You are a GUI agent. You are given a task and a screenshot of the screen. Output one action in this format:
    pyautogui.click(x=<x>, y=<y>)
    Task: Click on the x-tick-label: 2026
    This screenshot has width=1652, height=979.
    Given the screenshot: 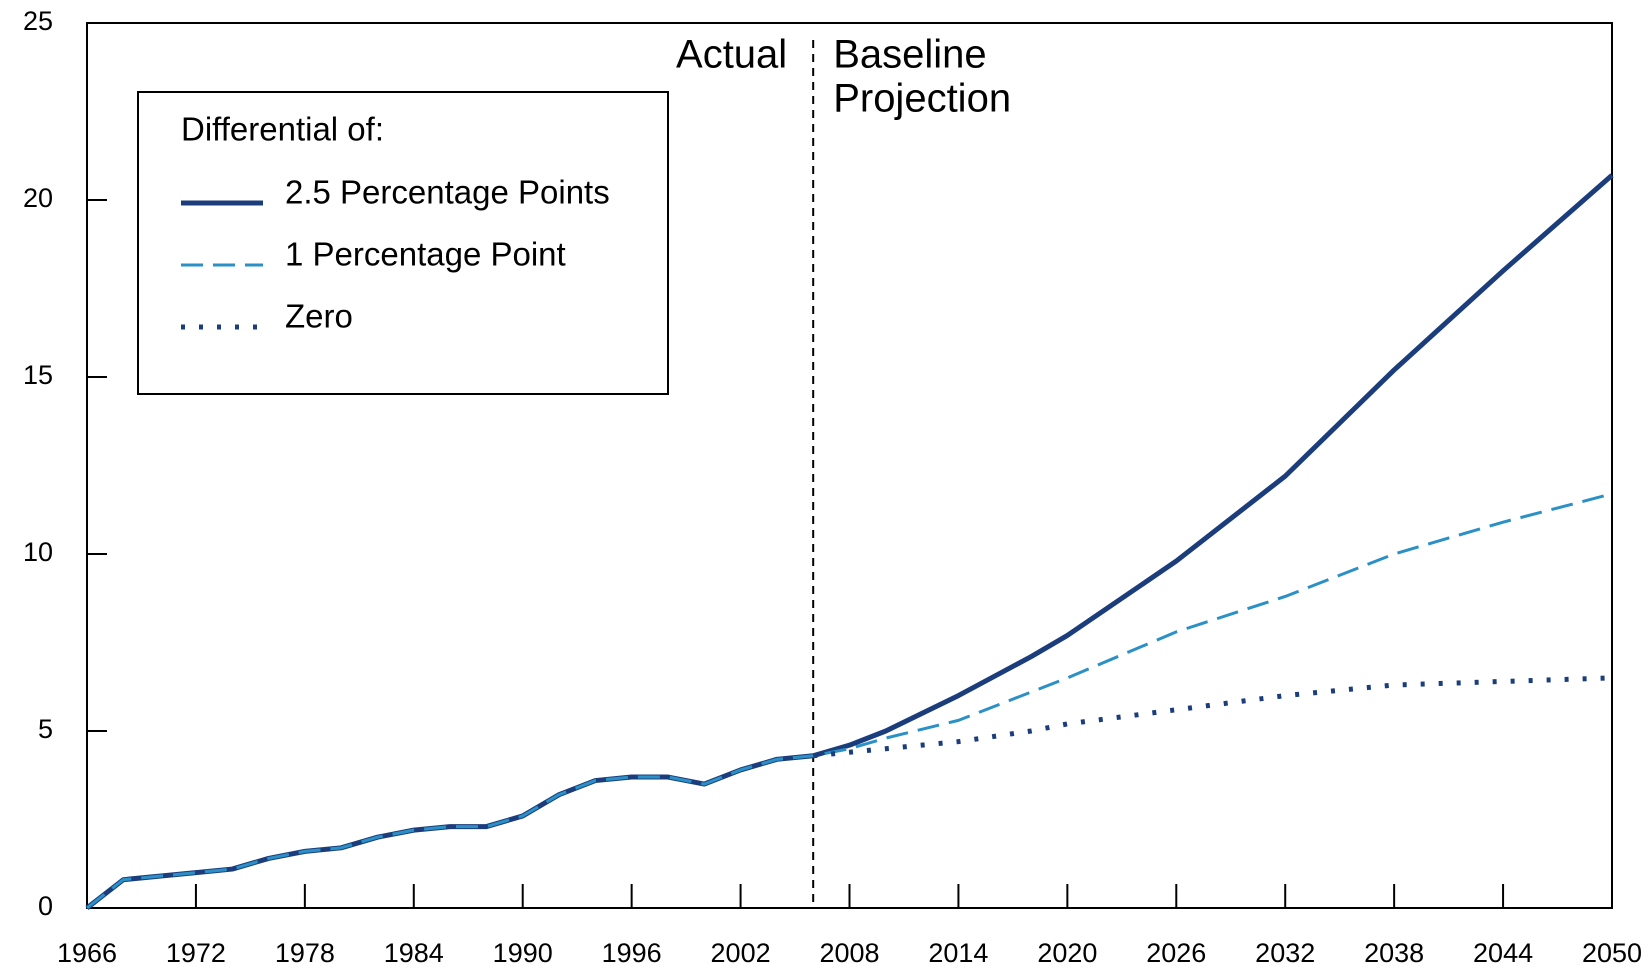 What is the action you would take?
    pyautogui.click(x=1176, y=953)
    